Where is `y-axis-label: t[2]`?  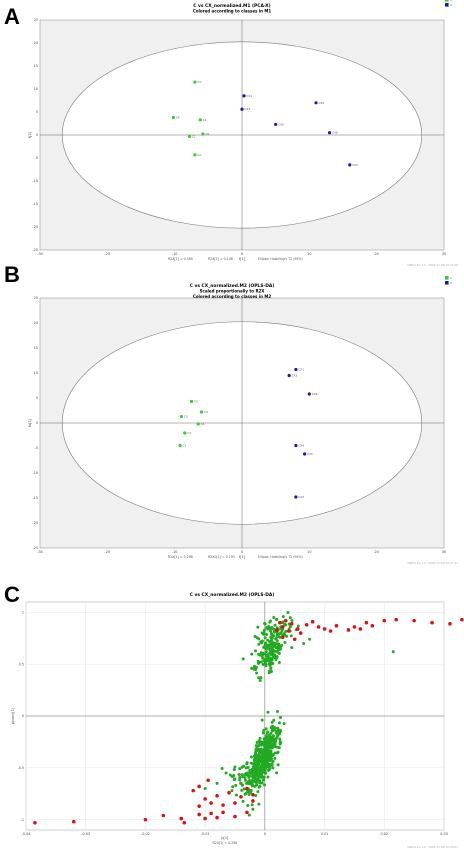 y-axis-label: t[2] is located at coordinates (30, 134).